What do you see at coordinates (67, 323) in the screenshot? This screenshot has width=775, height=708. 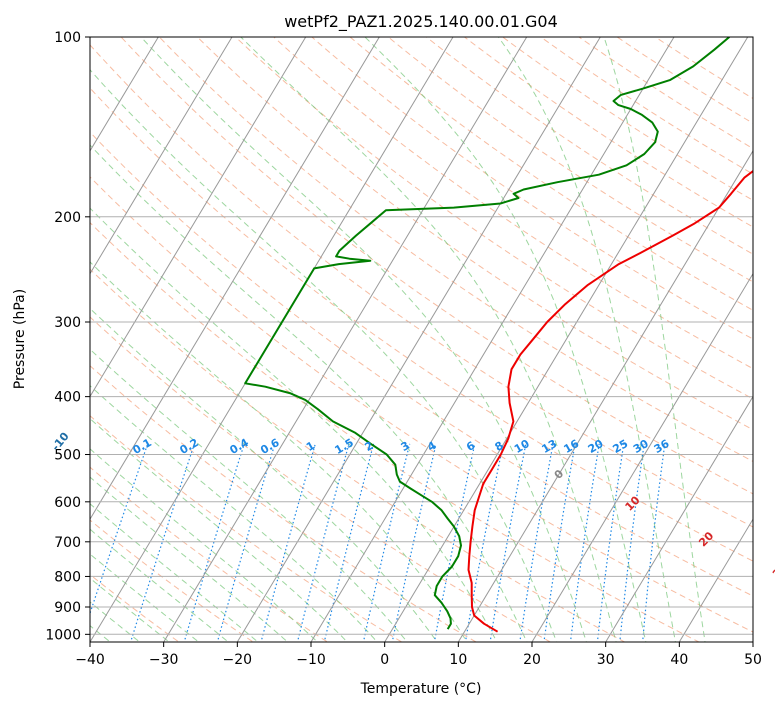 I see `y-tick-label: 300` at bounding box center [67, 323].